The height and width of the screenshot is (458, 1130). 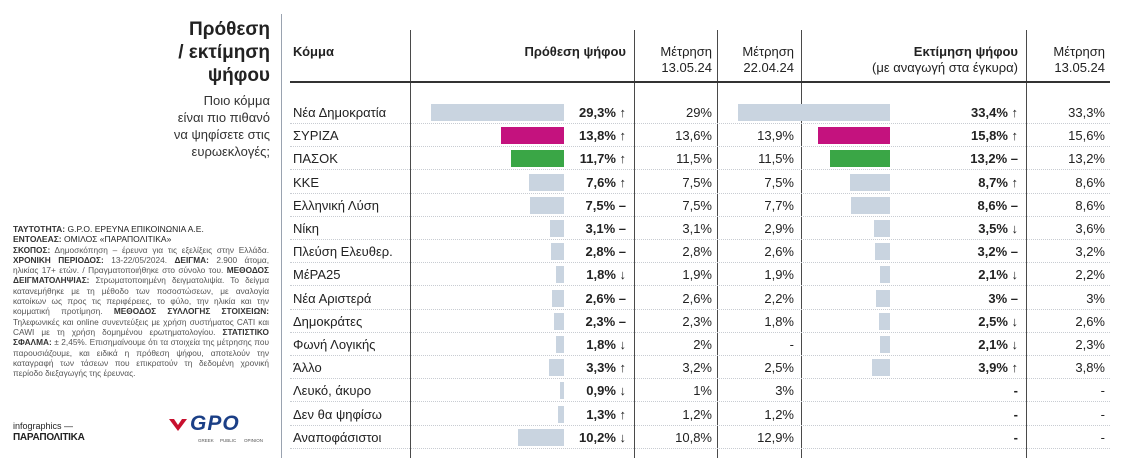 I want to click on question-line: είναι πιο πιθανό, so click(x=223, y=117).